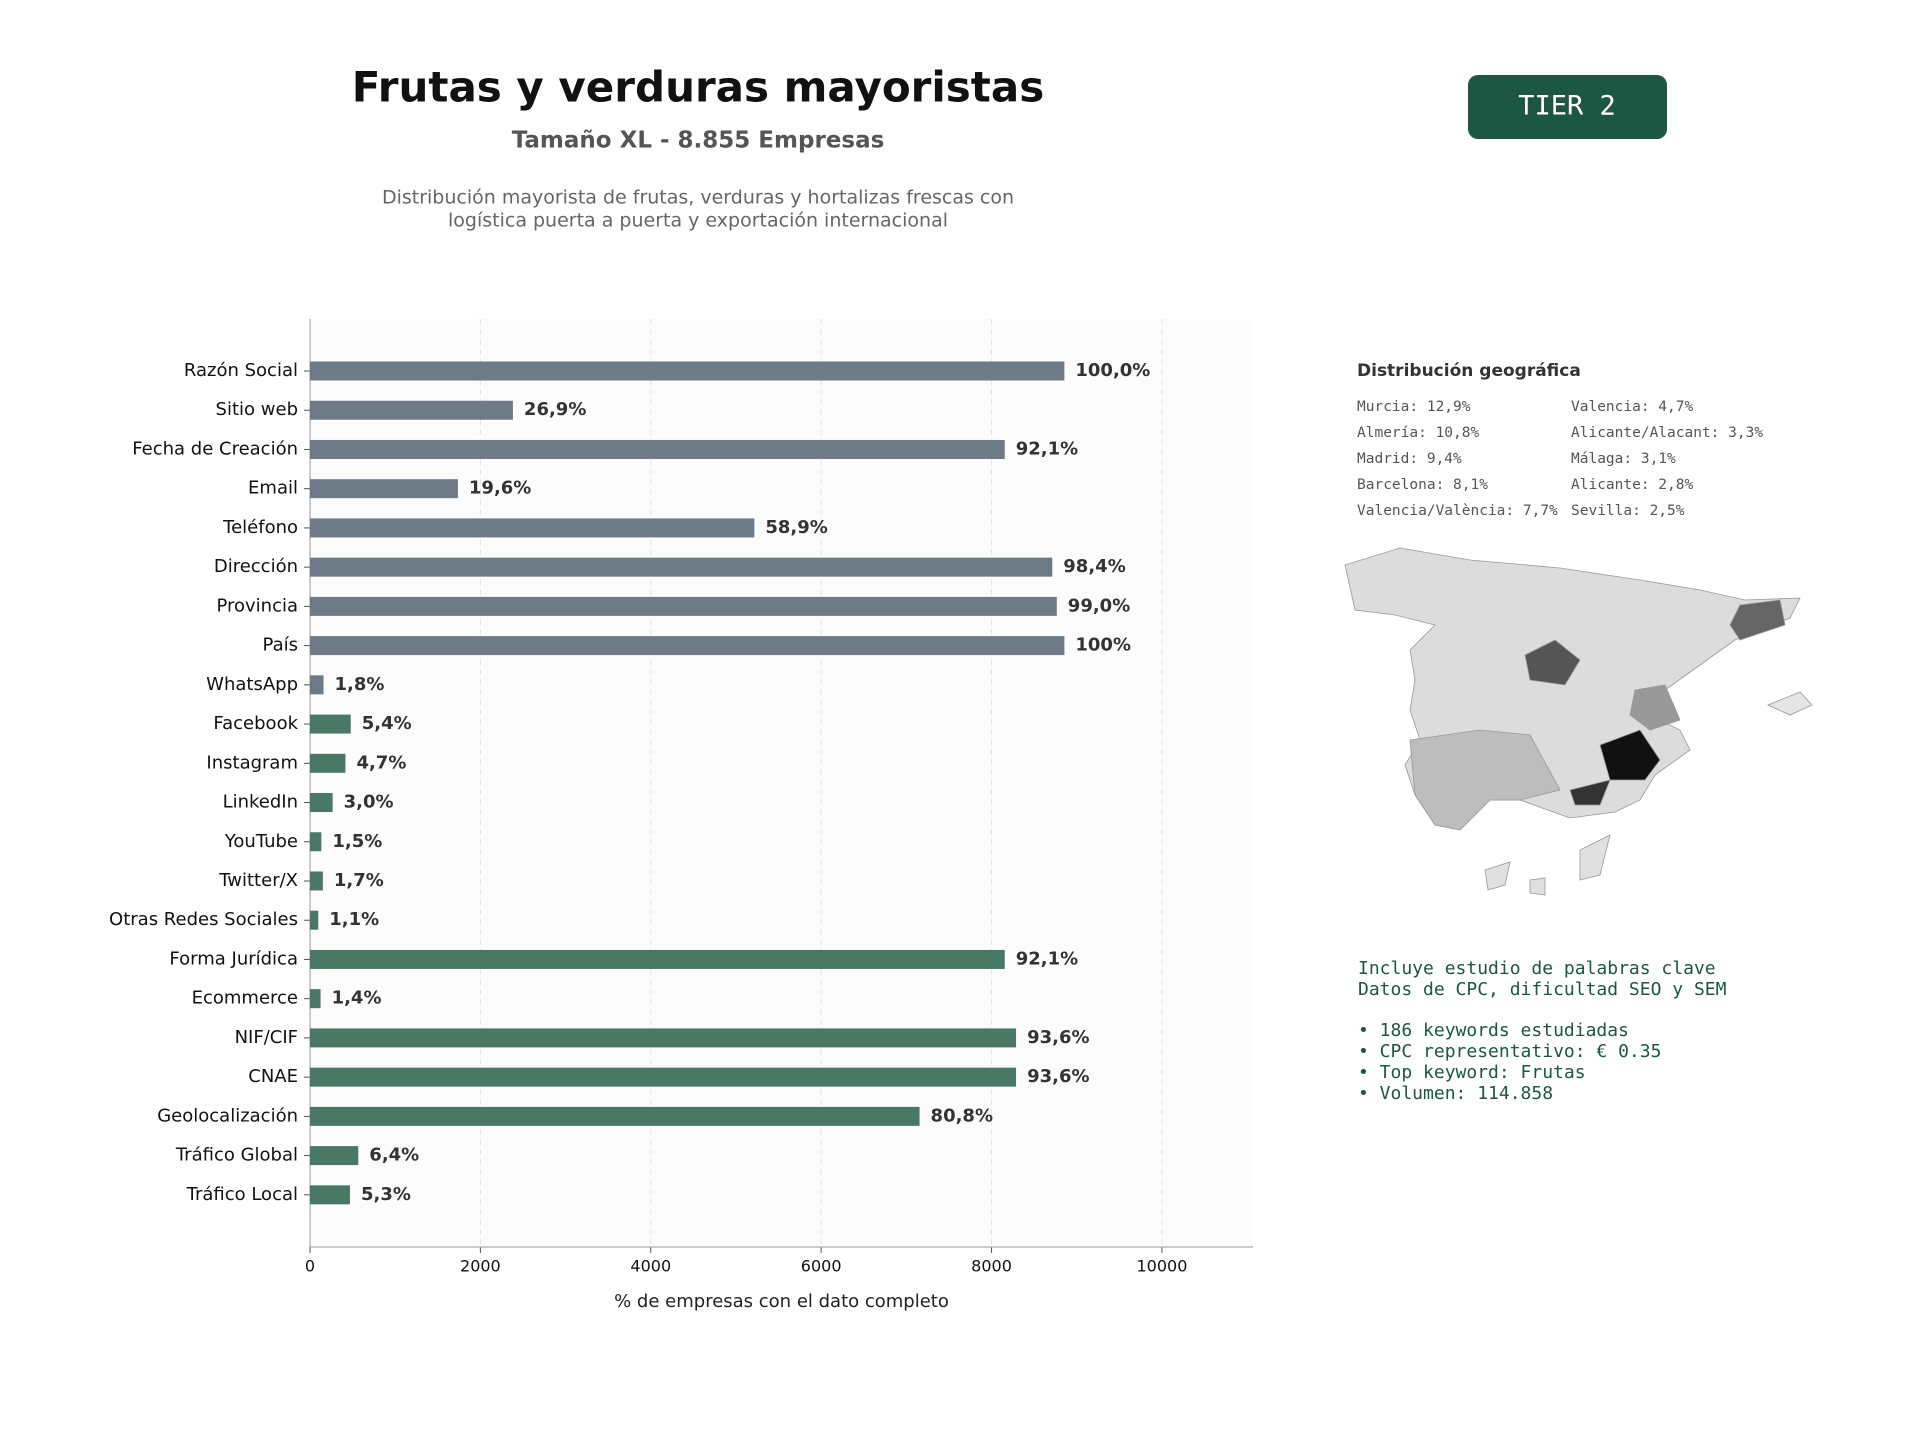  Describe the element at coordinates (1623, 459) in the screenshot. I see `geo-item: Málaga: 3,1%` at that location.